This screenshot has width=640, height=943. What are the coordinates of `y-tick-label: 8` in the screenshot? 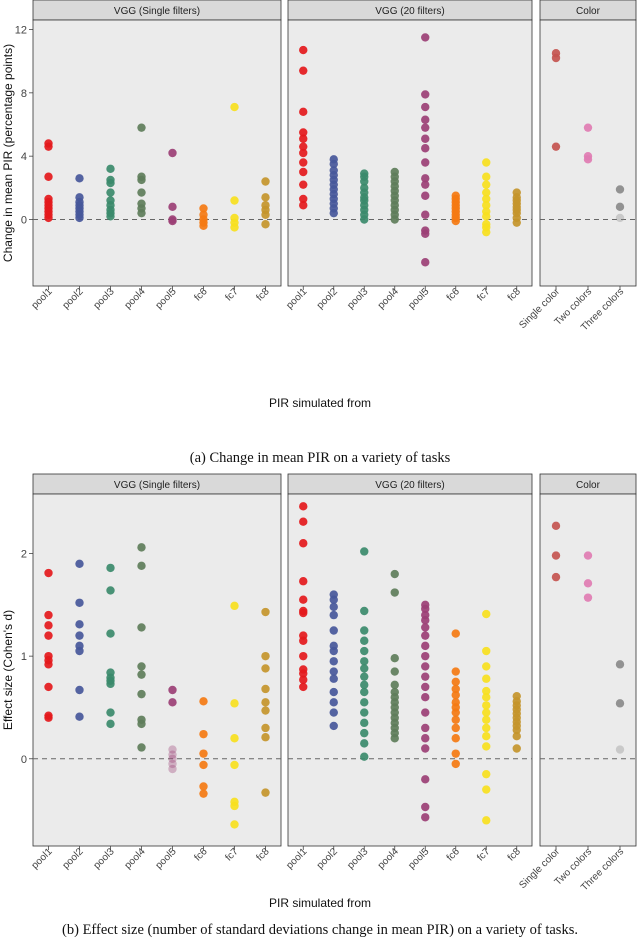 It's located at (24, 94).